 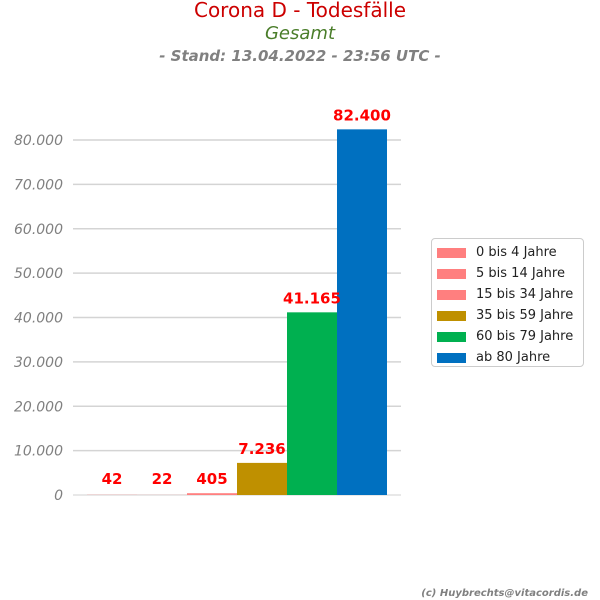 What do you see at coordinates (525, 336) in the screenshot?
I see `legend-label: 60 bis 79 Jahre` at bounding box center [525, 336].